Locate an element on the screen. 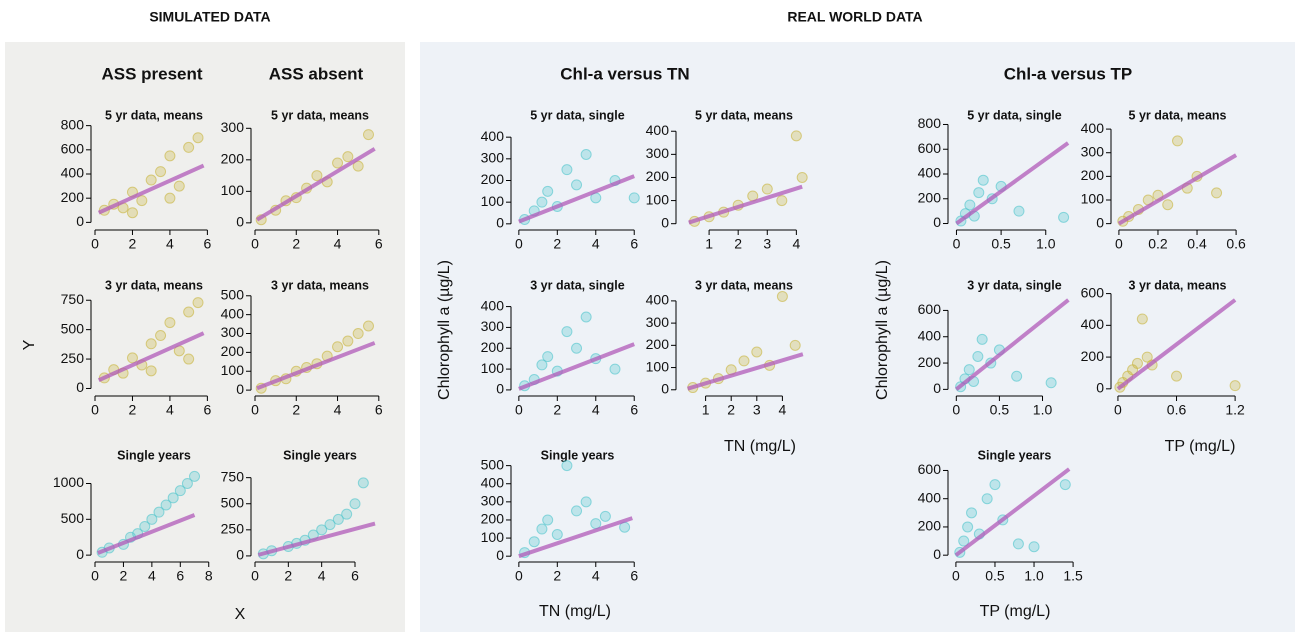  panel-title: 5 yr data, single is located at coordinates (1014, 115).